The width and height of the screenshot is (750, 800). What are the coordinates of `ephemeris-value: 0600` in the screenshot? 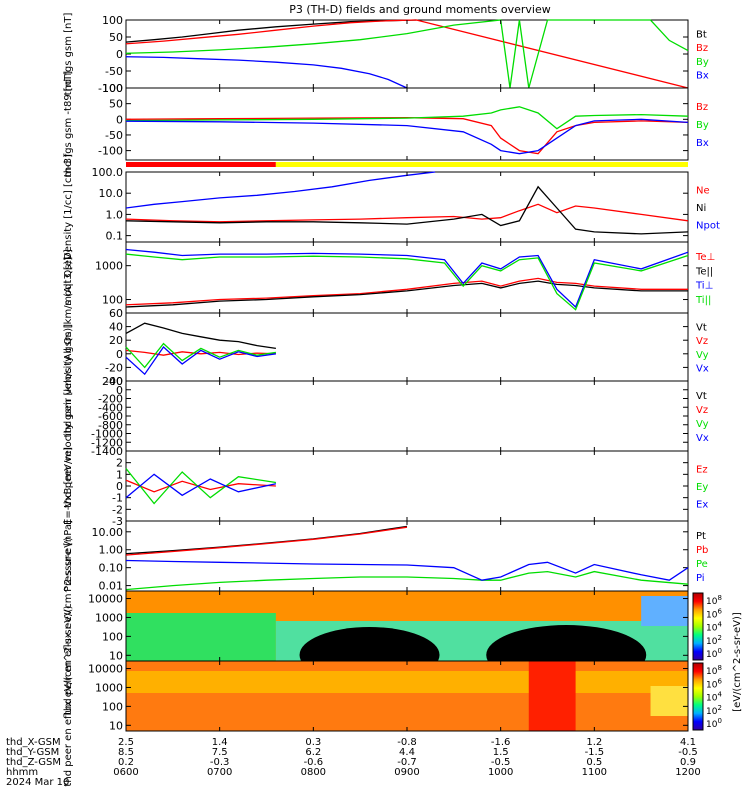 It's located at (125, 772).